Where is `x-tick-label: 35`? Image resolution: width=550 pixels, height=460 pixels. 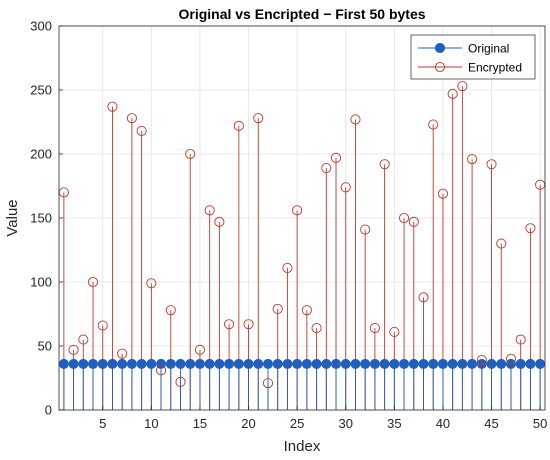 x-tick-label: 35 is located at coordinates (394, 423).